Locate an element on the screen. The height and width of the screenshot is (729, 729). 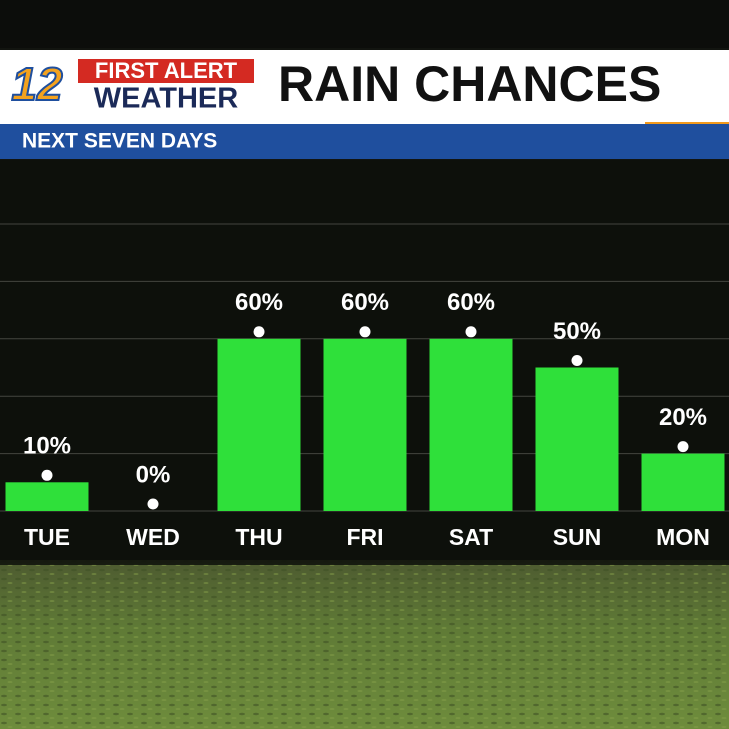
x-tick-label: THU is located at coordinates (258, 537).